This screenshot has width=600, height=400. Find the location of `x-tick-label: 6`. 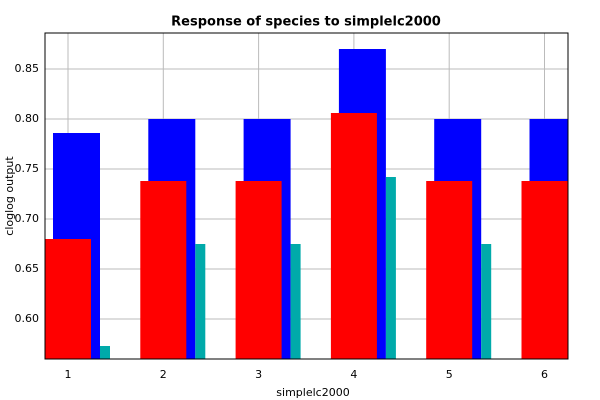

x-tick-label: 6 is located at coordinates (544, 374).